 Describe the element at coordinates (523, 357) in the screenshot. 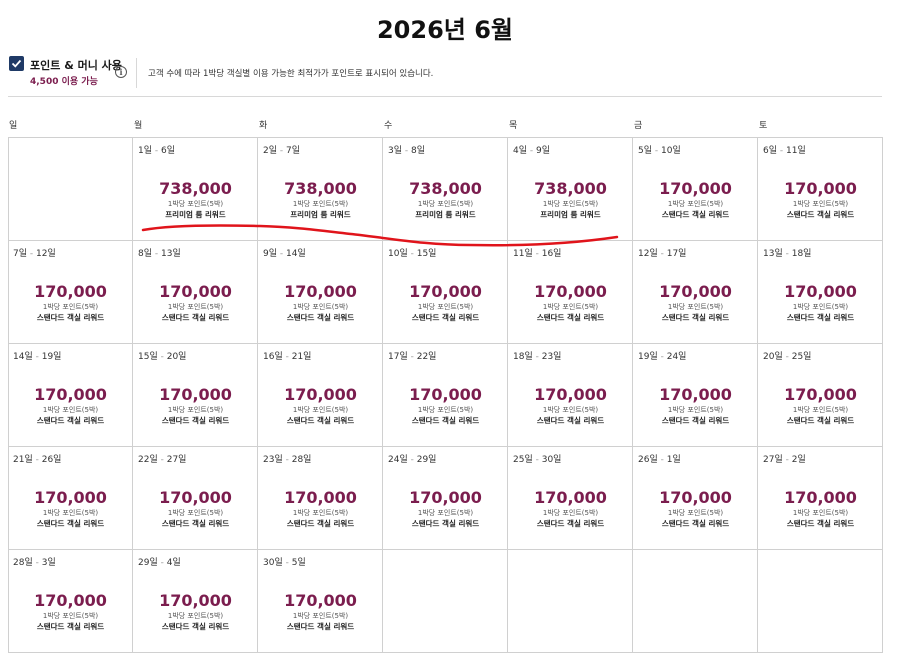

I see `check-in-date: 18일` at that location.